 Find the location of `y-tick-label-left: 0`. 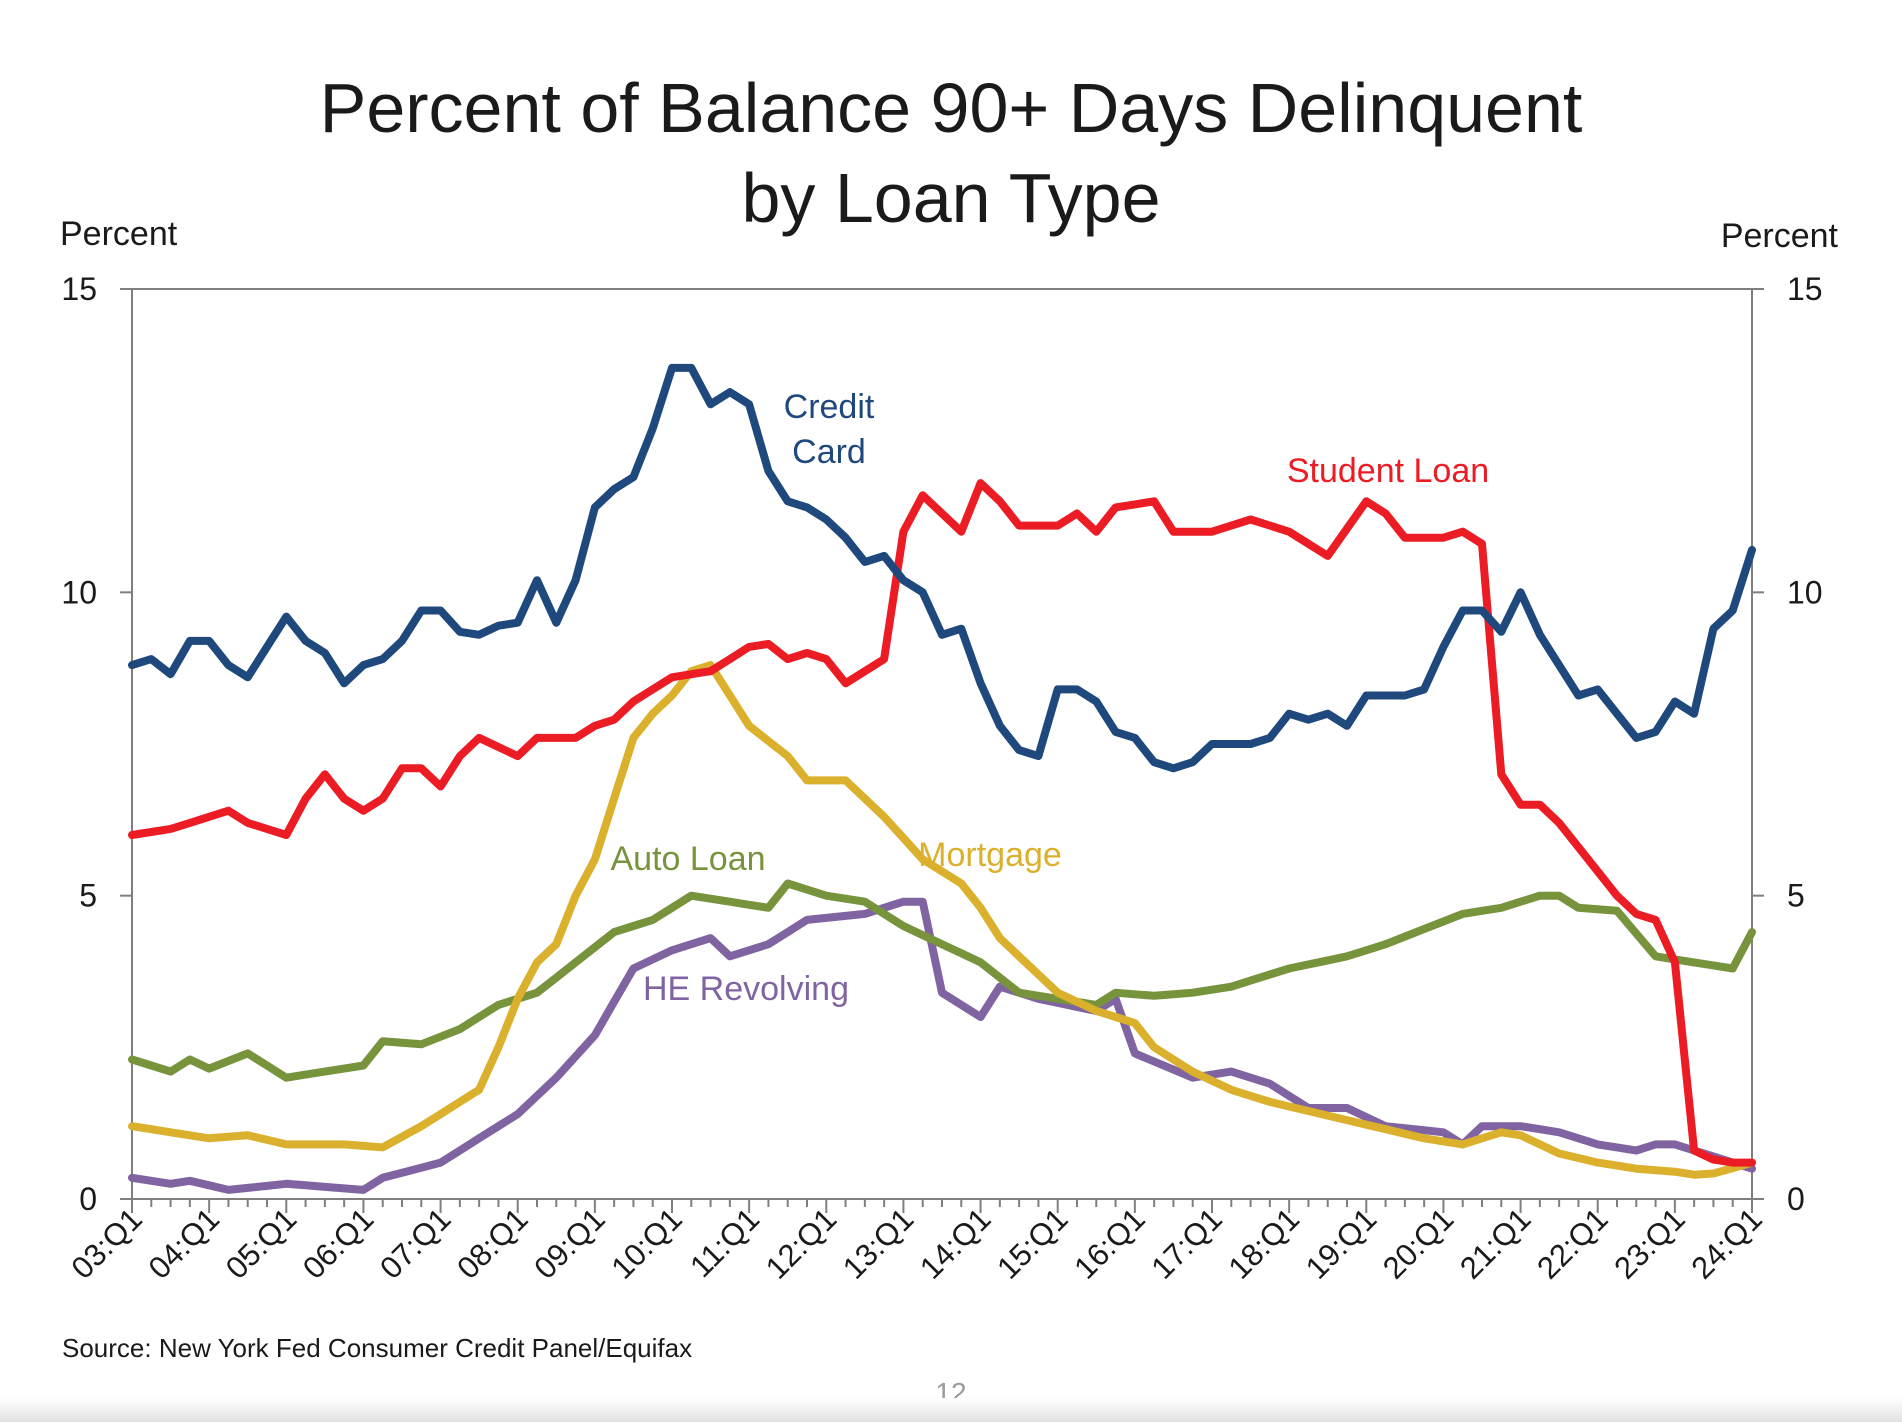

y-tick-label-left: 0 is located at coordinates (88, 1199).